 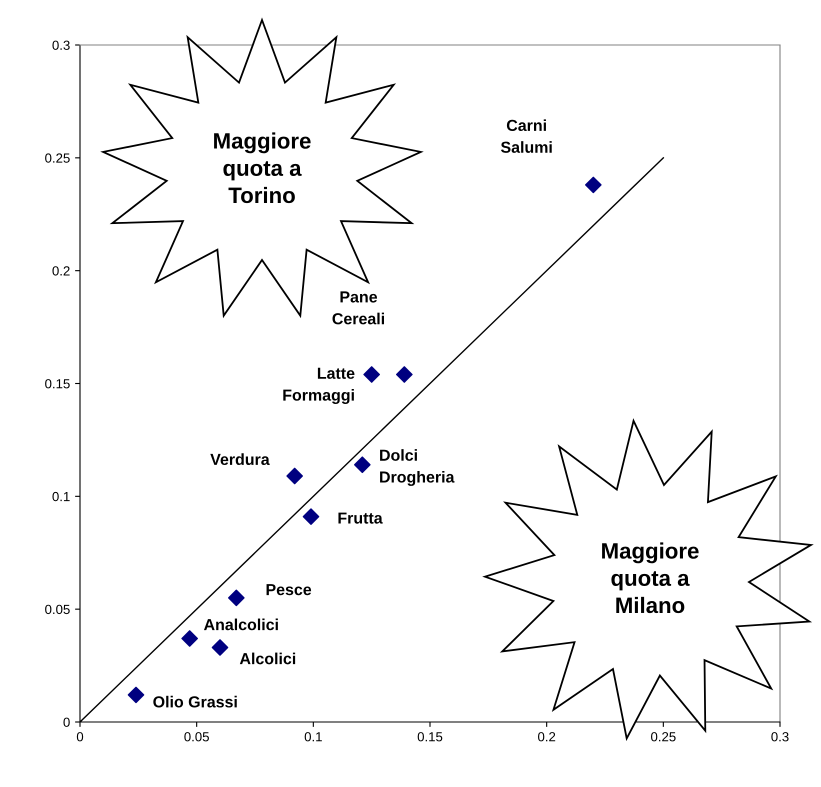 I want to click on series-label: Dolci Drogheria, so click(x=417, y=467).